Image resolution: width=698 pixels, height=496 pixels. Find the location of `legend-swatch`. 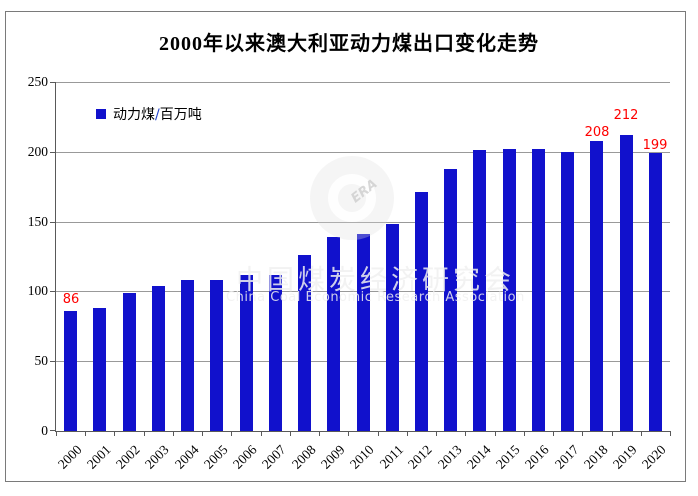

legend-swatch is located at coordinates (101, 114).